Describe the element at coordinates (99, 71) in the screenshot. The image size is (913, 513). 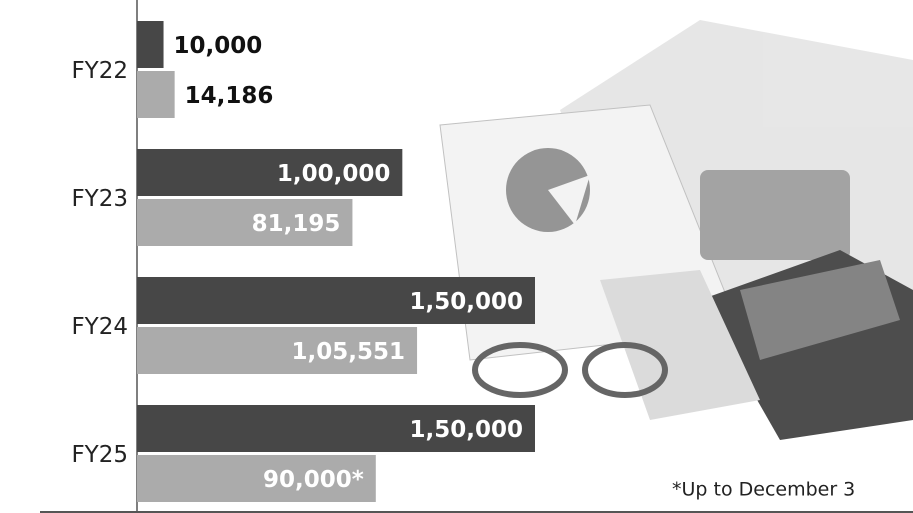
I see `category-label: FY22` at that location.